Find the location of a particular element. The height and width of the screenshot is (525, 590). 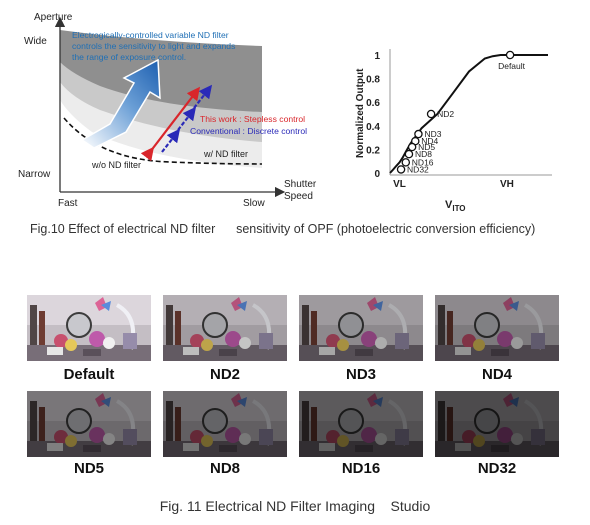

chart-point-nd3 is located at coordinates (418, 134).